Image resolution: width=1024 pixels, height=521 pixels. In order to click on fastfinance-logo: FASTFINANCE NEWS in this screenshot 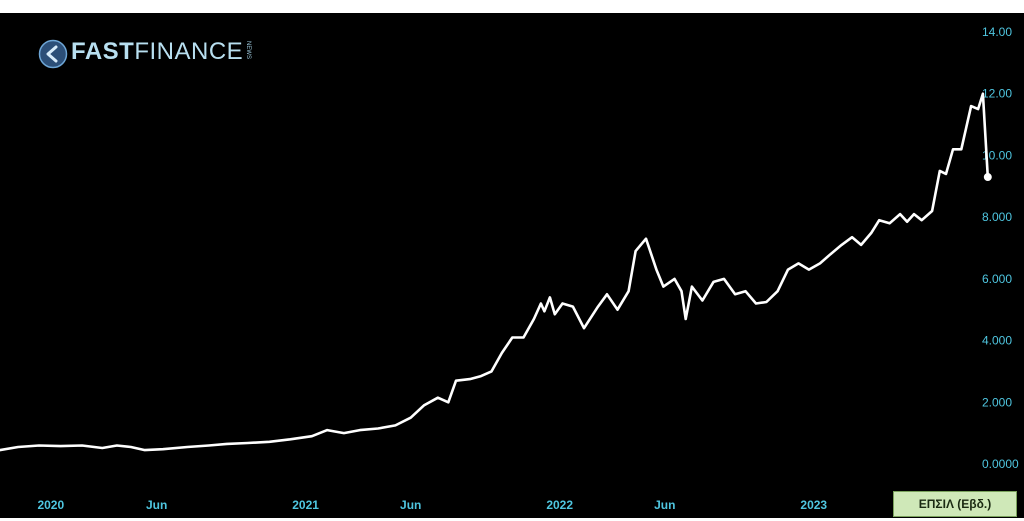, I will do `click(149, 57)`.